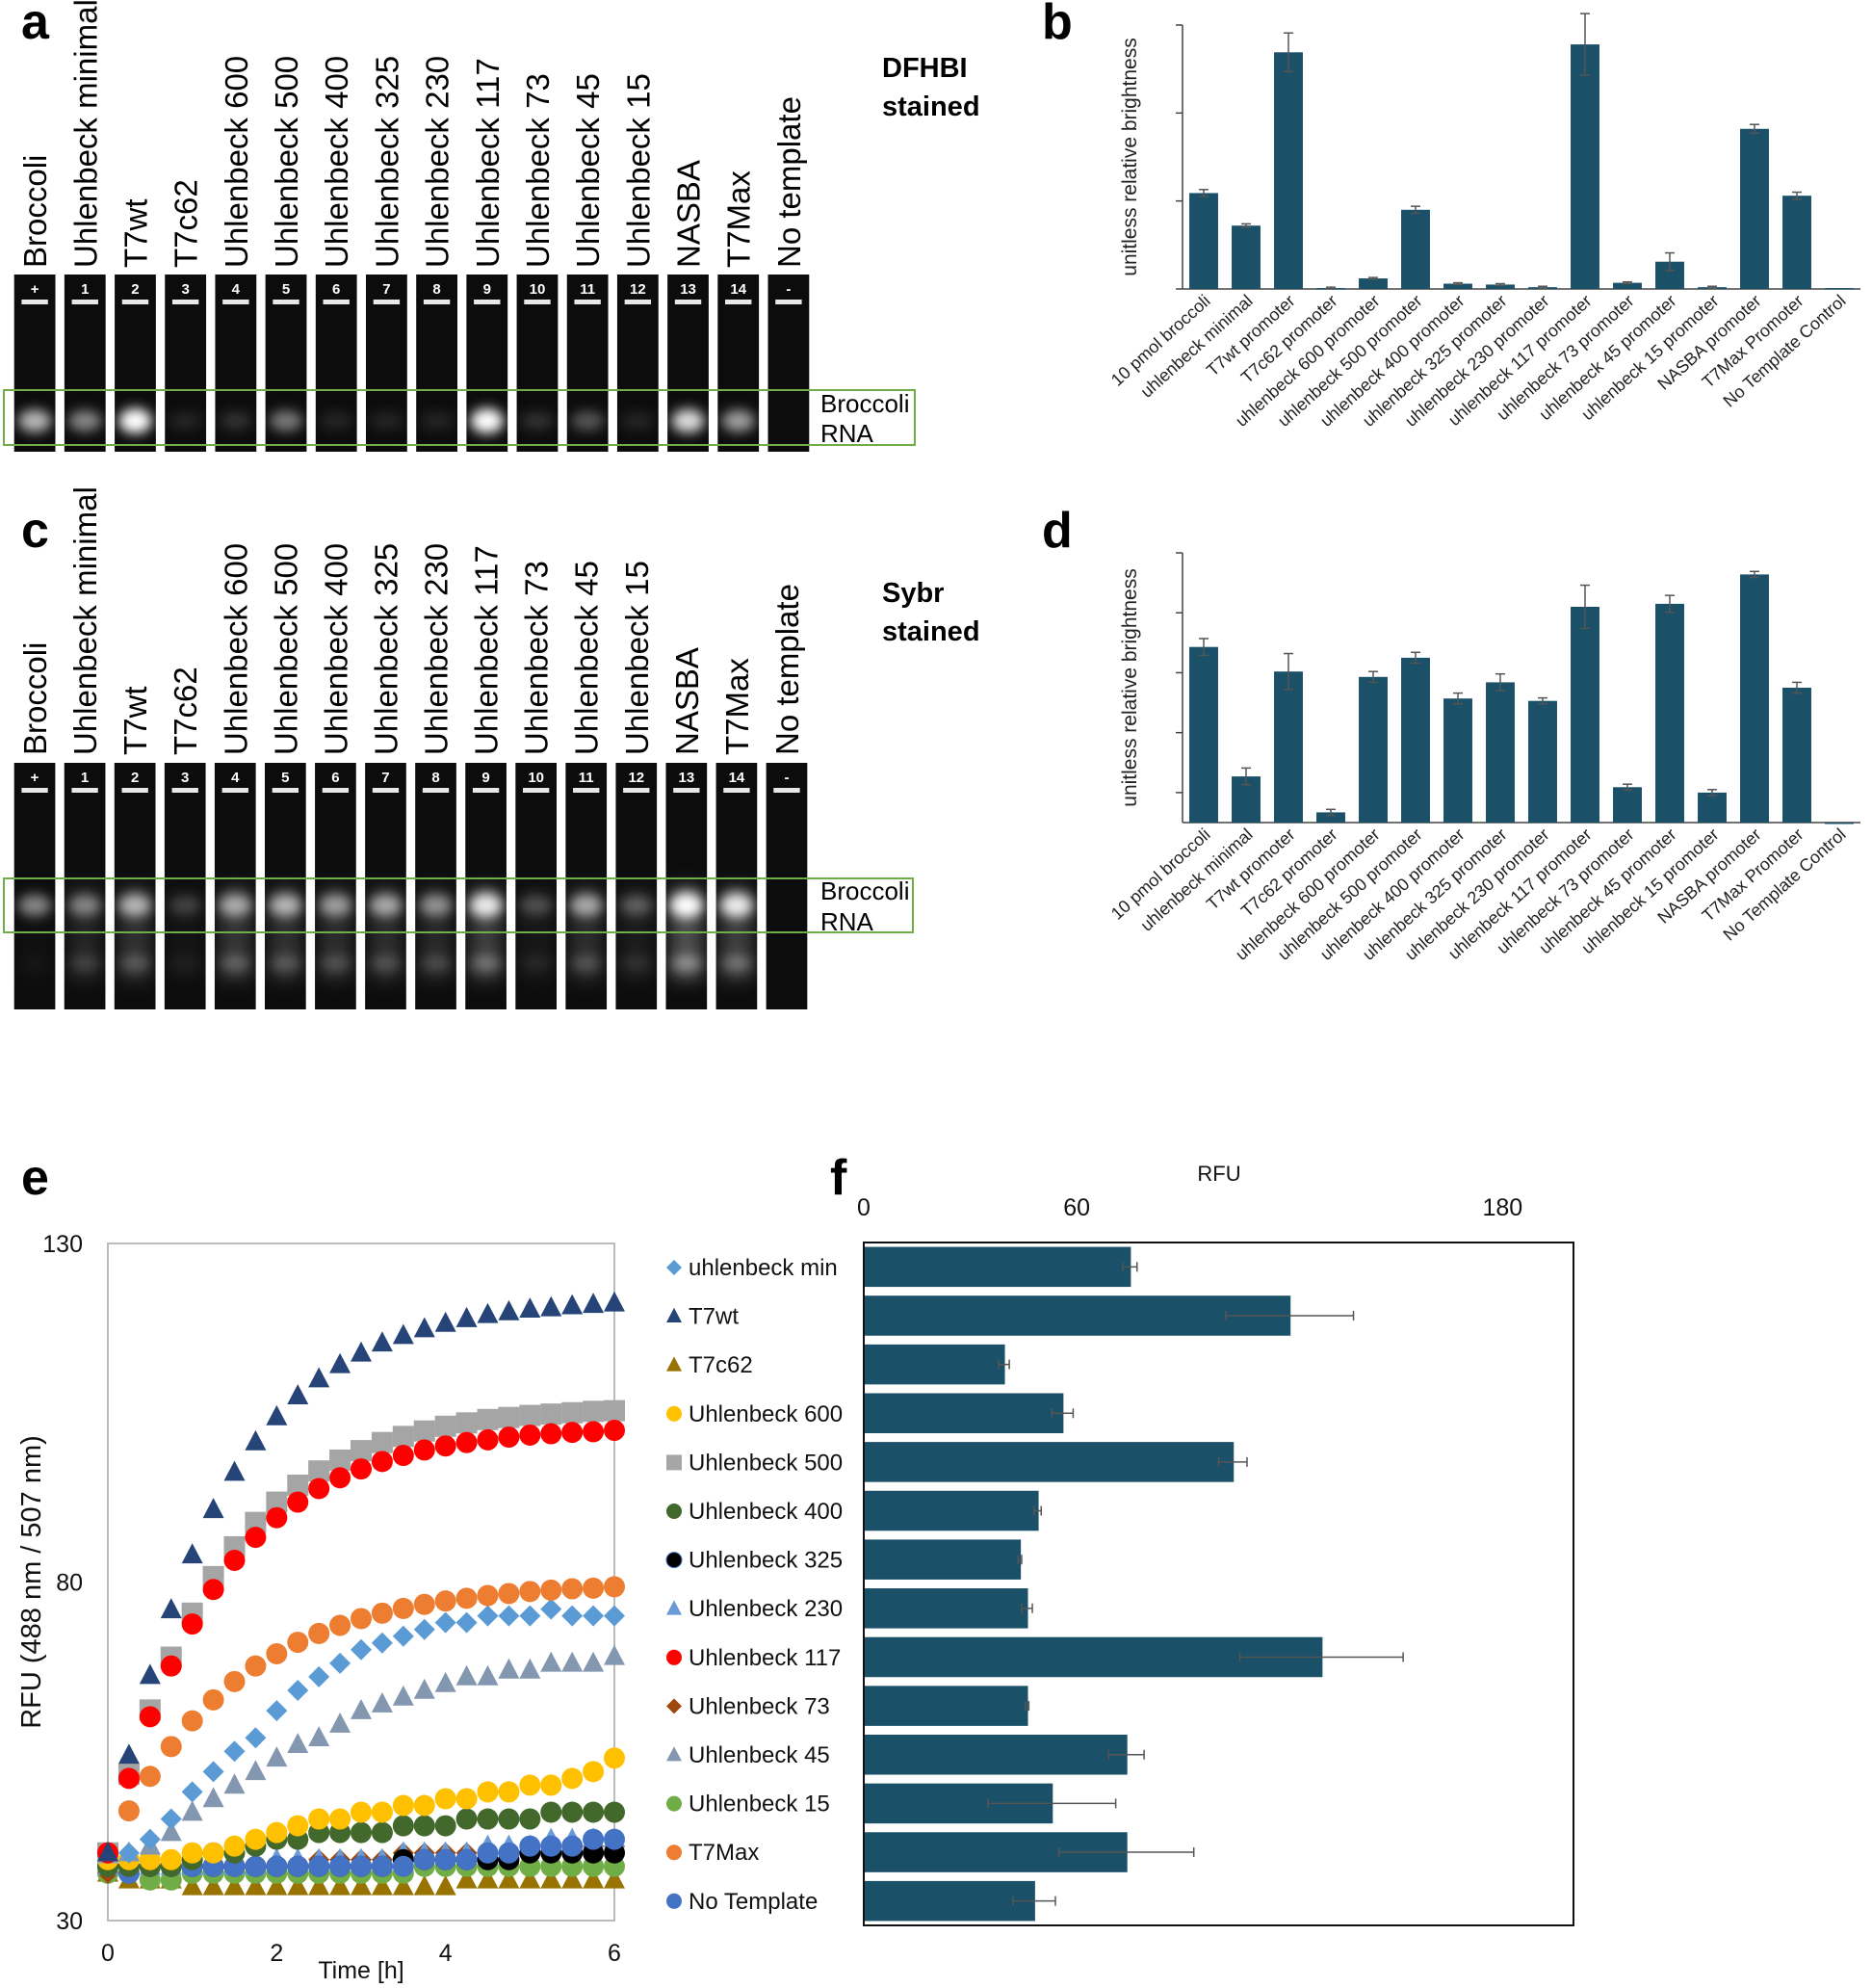 Image resolution: width=1872 pixels, height=1988 pixels. I want to click on x-tick-label: 0, so click(108, 1953).